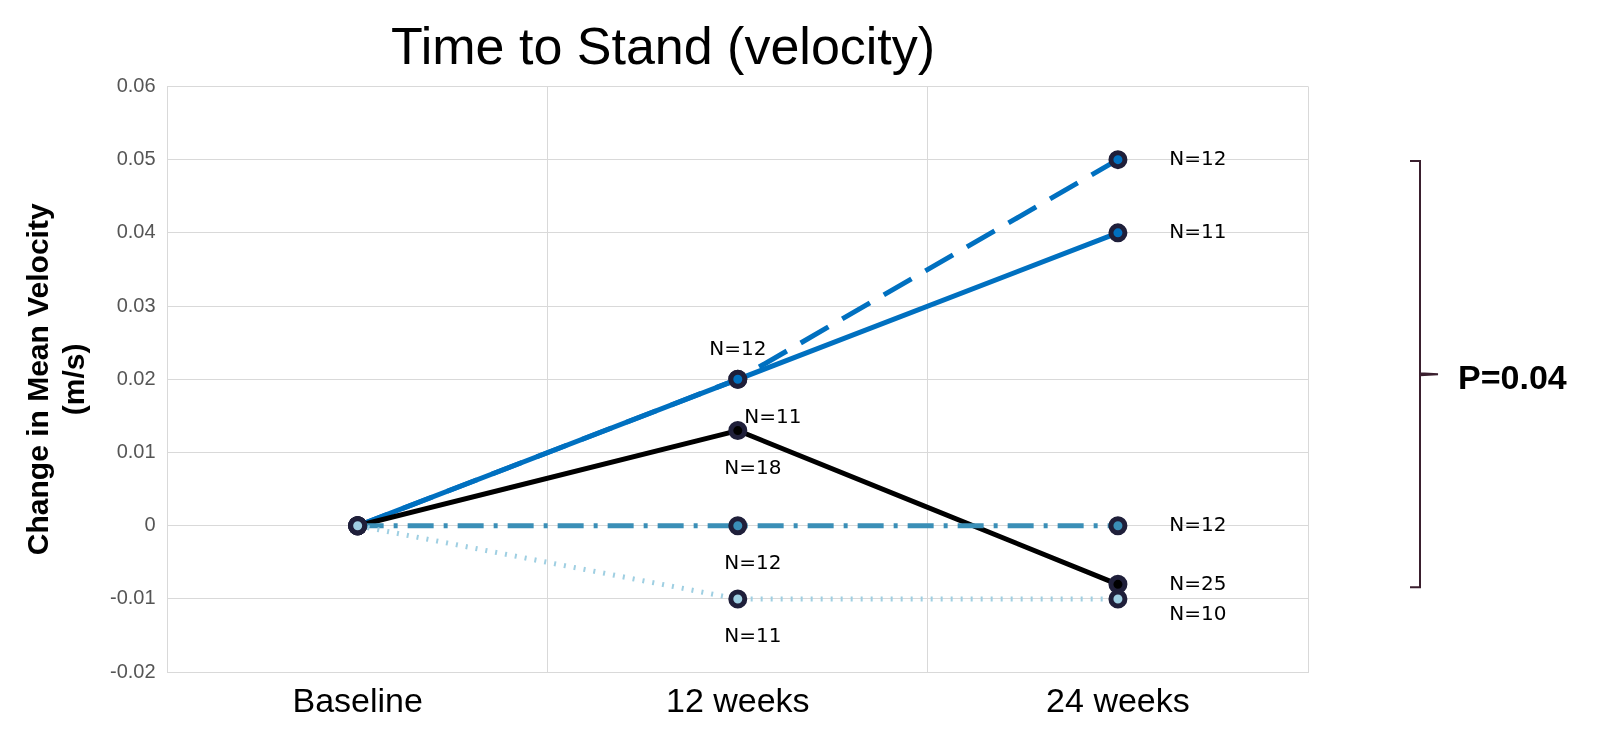 This screenshot has height=746, width=1620. What do you see at coordinates (136, 304) in the screenshot?
I see `y-tick-label: 0.03` at bounding box center [136, 304].